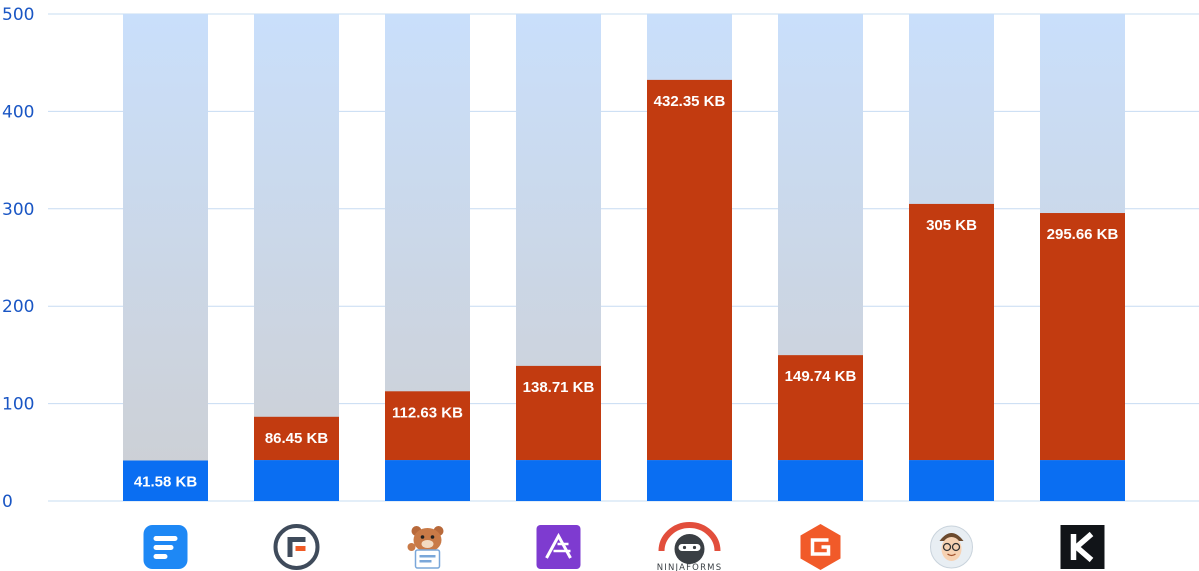 The width and height of the screenshot is (1199, 571). Describe the element at coordinates (427, 412) in the screenshot. I see `bar-value-label: 112.63 KB` at that location.